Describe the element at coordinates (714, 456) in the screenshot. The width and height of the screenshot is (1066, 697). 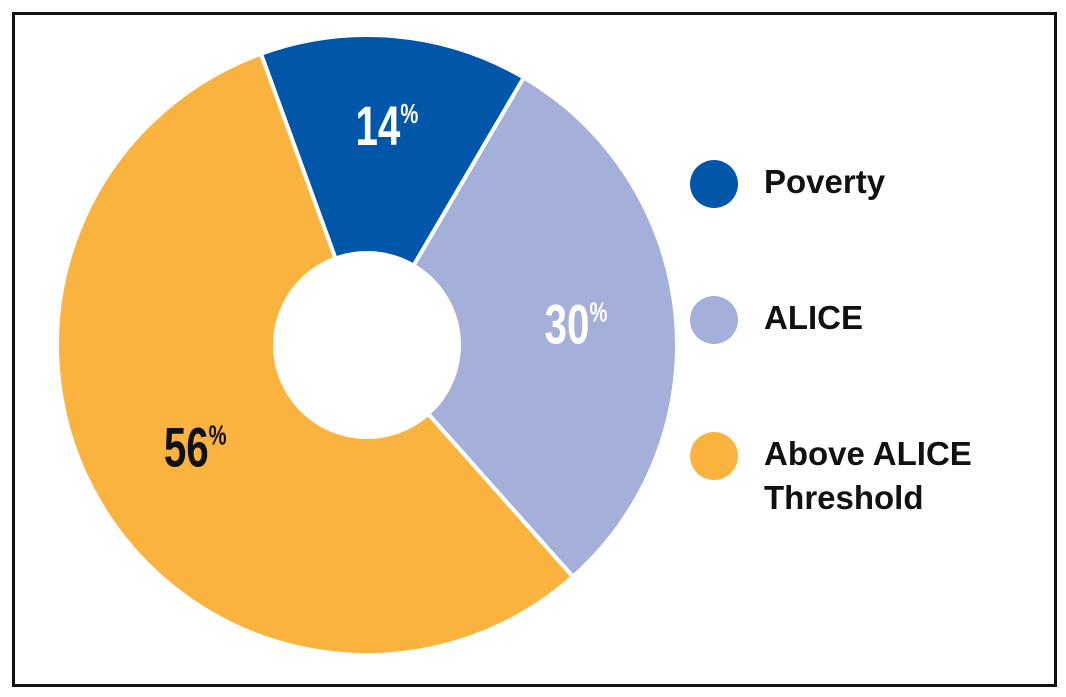
I see `legend-swatch-above-alice-threshold` at that location.